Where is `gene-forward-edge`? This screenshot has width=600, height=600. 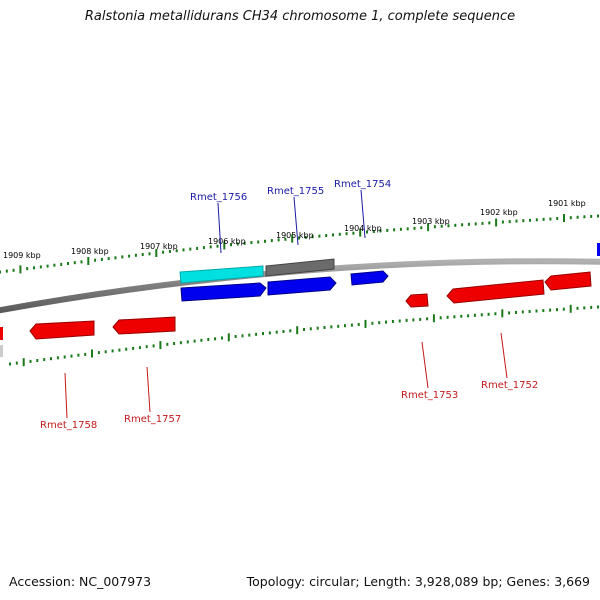 gene-forward-edge is located at coordinates (598, 249).